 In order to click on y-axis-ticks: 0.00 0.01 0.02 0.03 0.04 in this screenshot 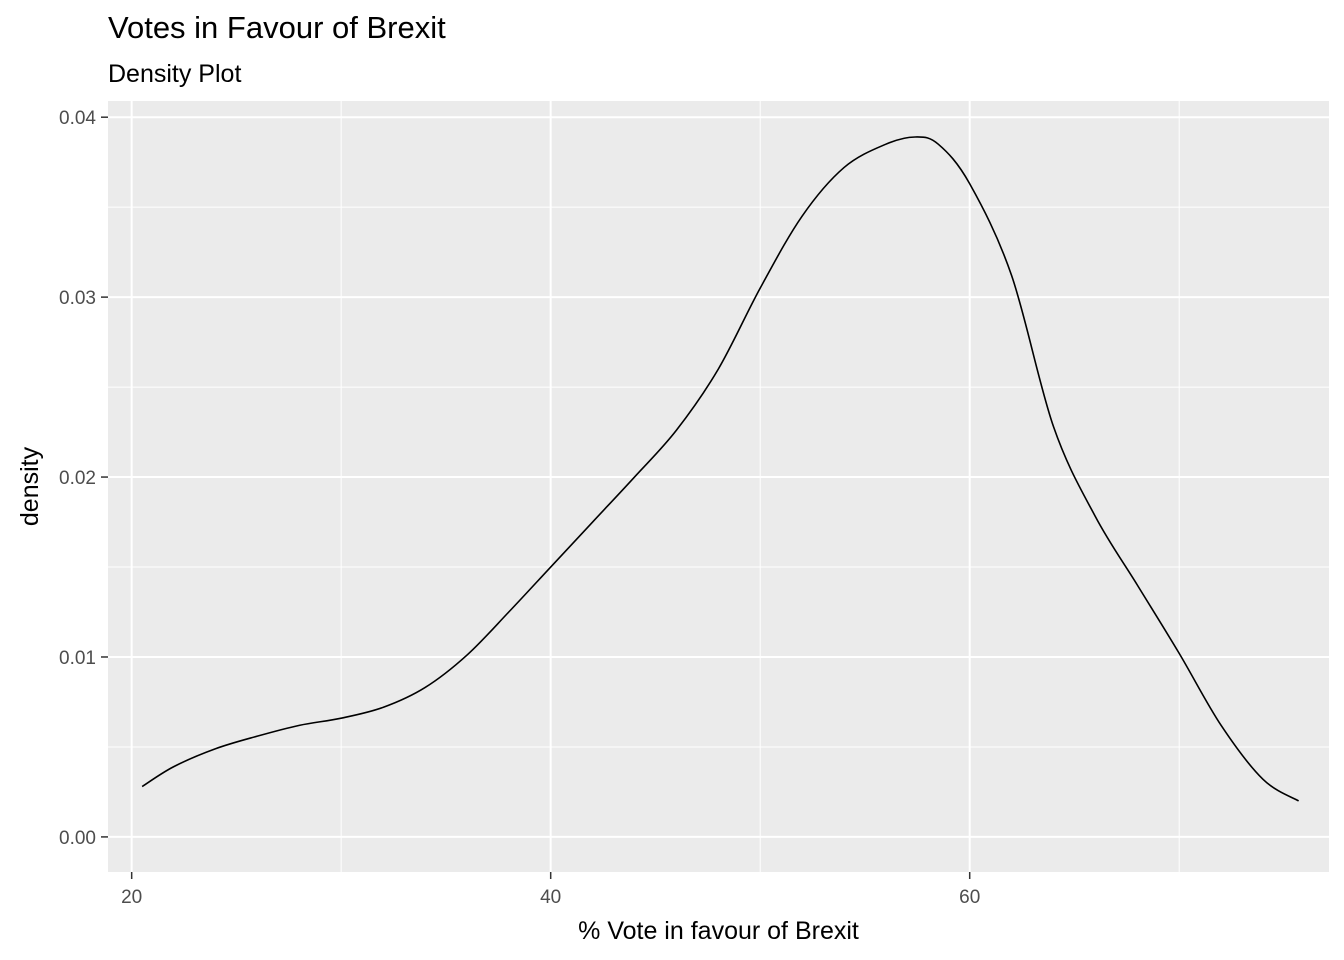, I will do `click(83, 478)`.